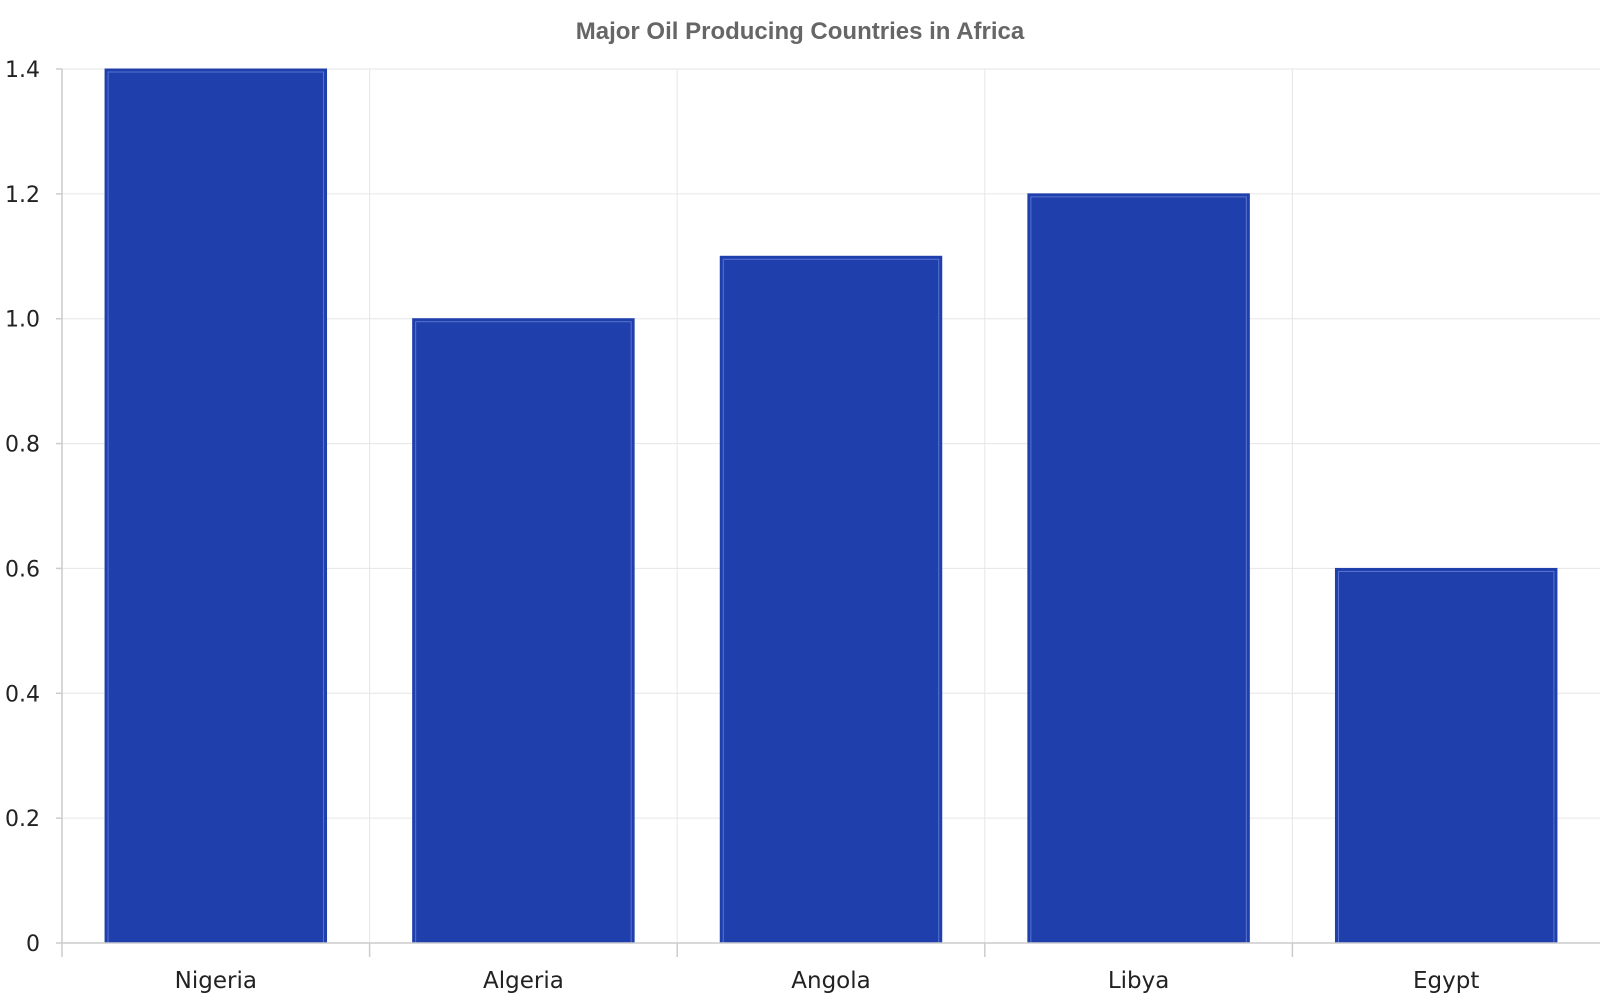 The width and height of the screenshot is (1600, 1005). What do you see at coordinates (22, 445) in the screenshot?
I see `y-tick-label: 0.8` at bounding box center [22, 445].